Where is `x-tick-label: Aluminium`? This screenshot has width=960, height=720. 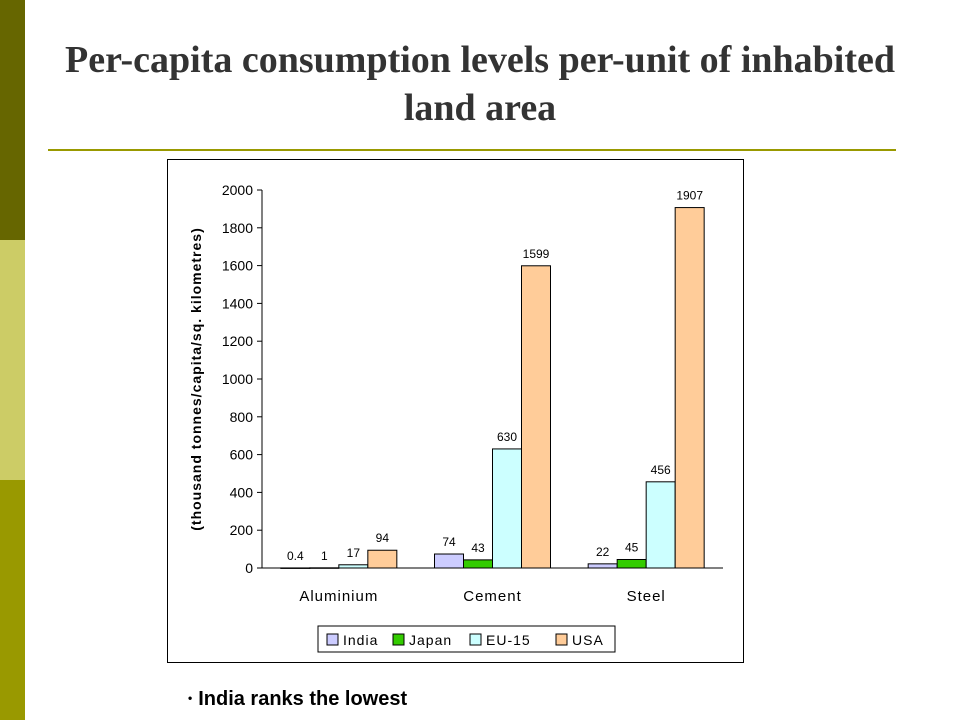
x-tick-label: Aluminium is located at coordinates (338, 596).